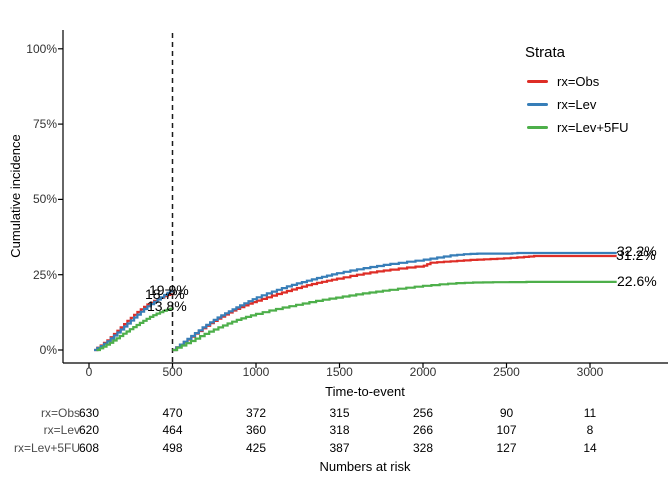  Describe the element at coordinates (44, 199) in the screenshot. I see `y-tick-label: 50%` at that location.